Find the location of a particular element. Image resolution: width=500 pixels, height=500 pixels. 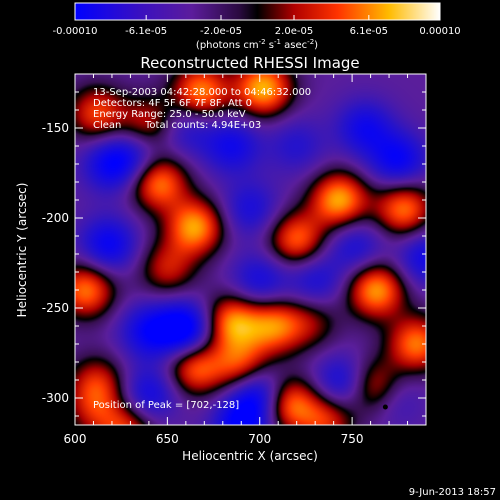

y-tick-label: -250 is located at coordinates (55, 308).